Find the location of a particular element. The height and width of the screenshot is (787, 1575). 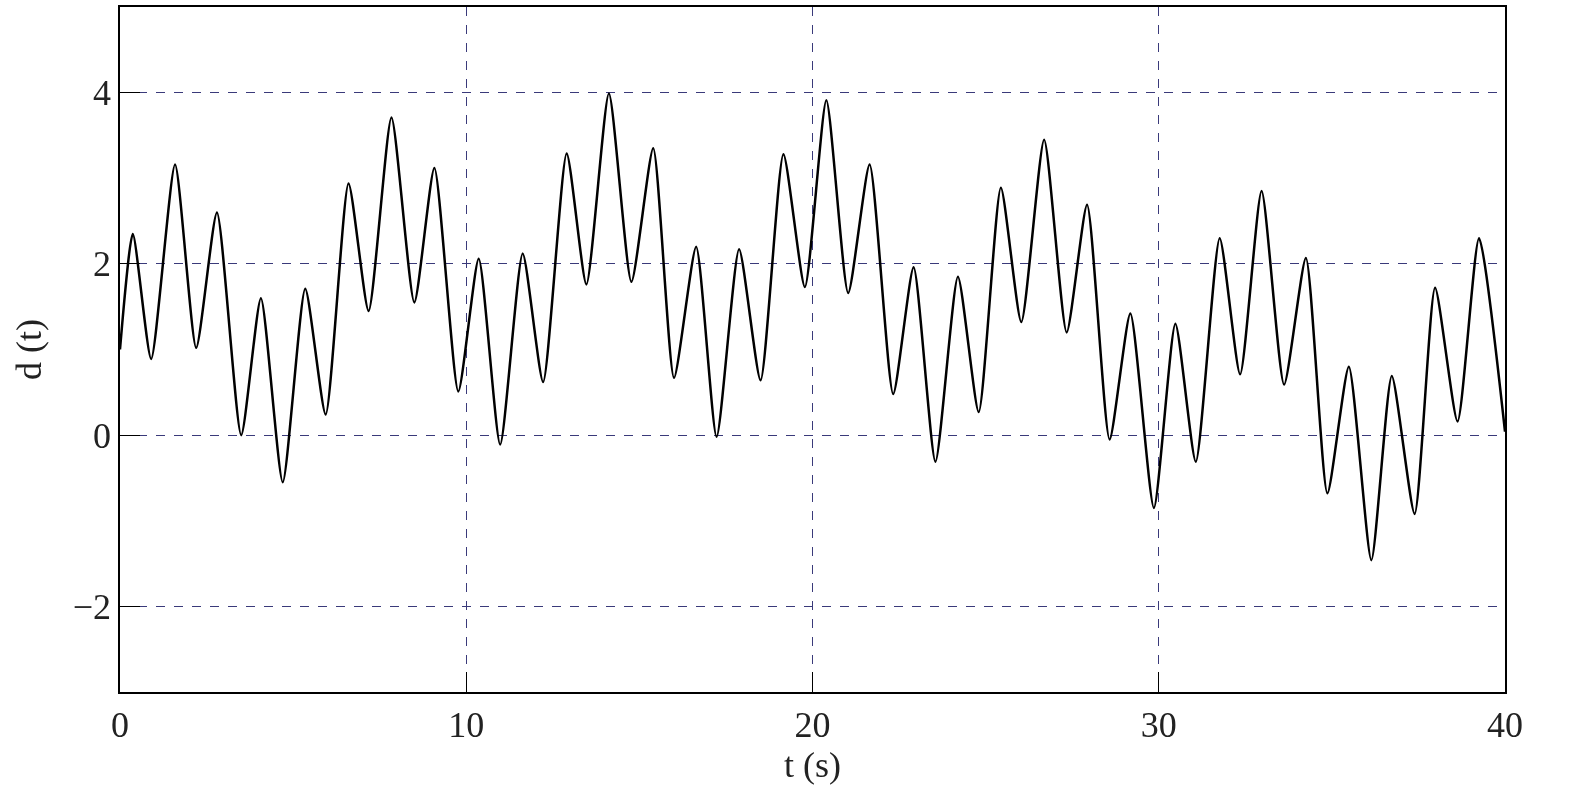

y-tick-label: 4 is located at coordinates (102, 93).